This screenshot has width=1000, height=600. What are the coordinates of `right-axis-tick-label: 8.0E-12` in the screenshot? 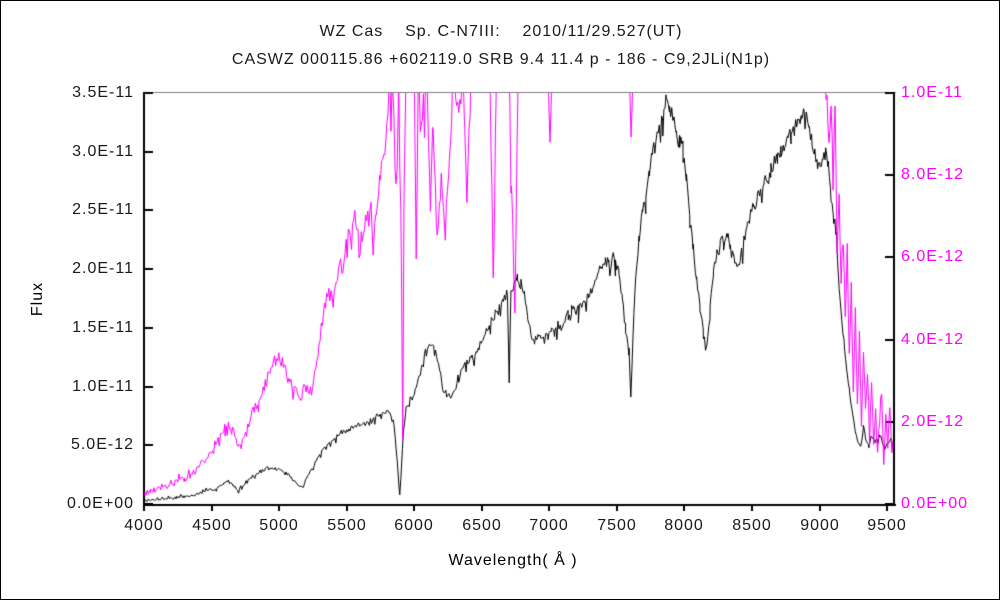 It's located at (933, 174).